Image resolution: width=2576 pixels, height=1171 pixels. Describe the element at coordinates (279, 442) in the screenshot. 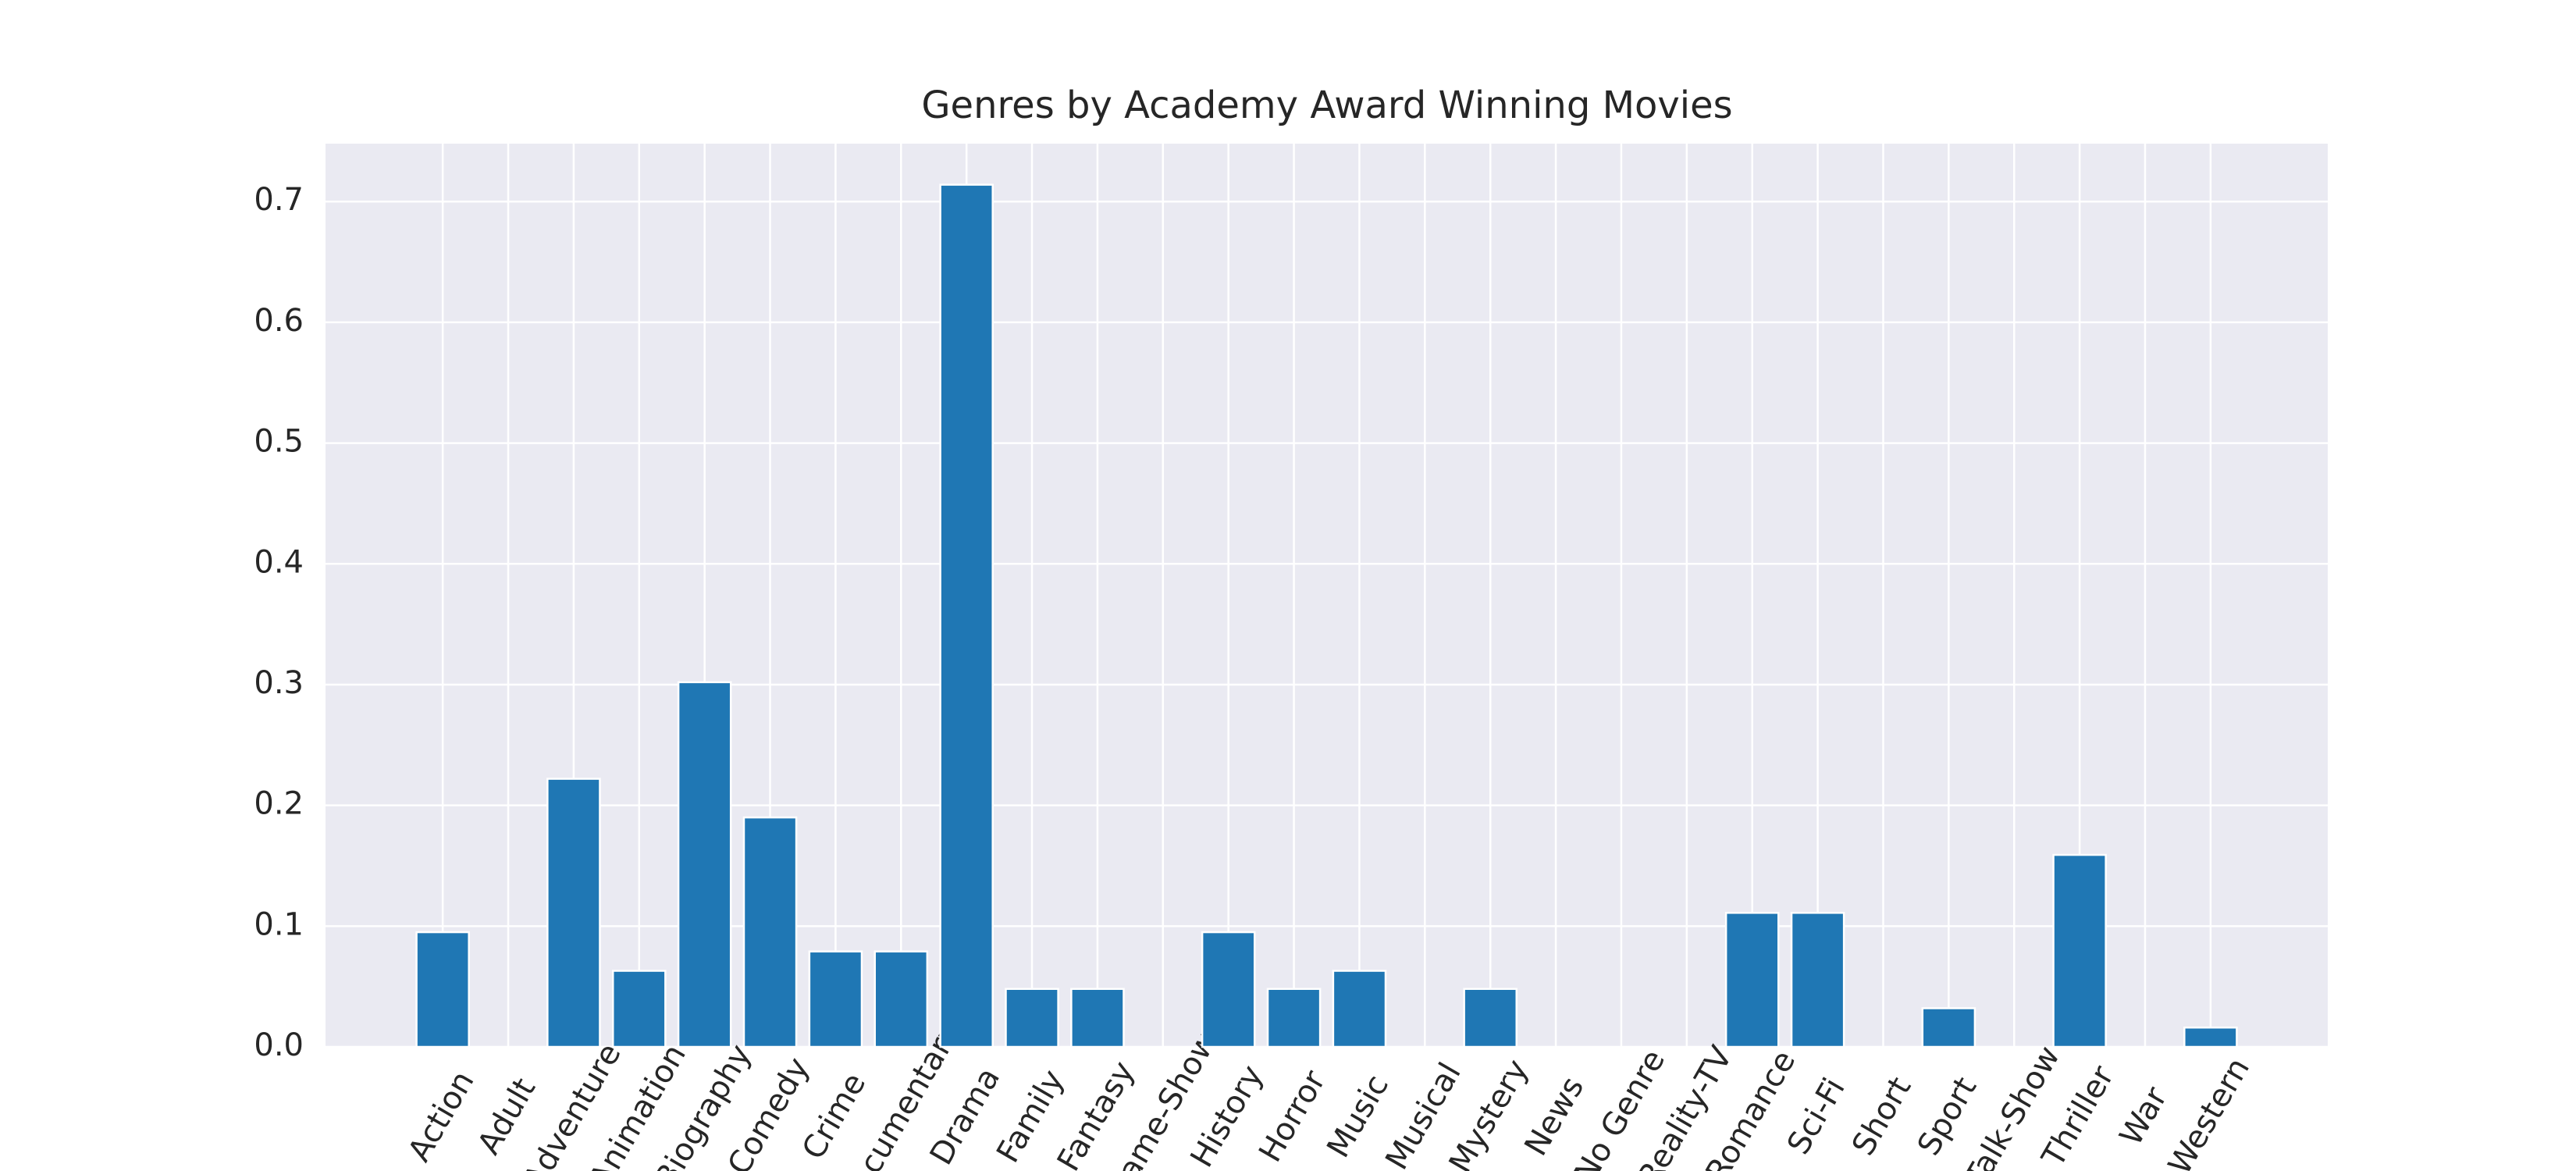

I see `y-tick-label: 0.5` at that location.